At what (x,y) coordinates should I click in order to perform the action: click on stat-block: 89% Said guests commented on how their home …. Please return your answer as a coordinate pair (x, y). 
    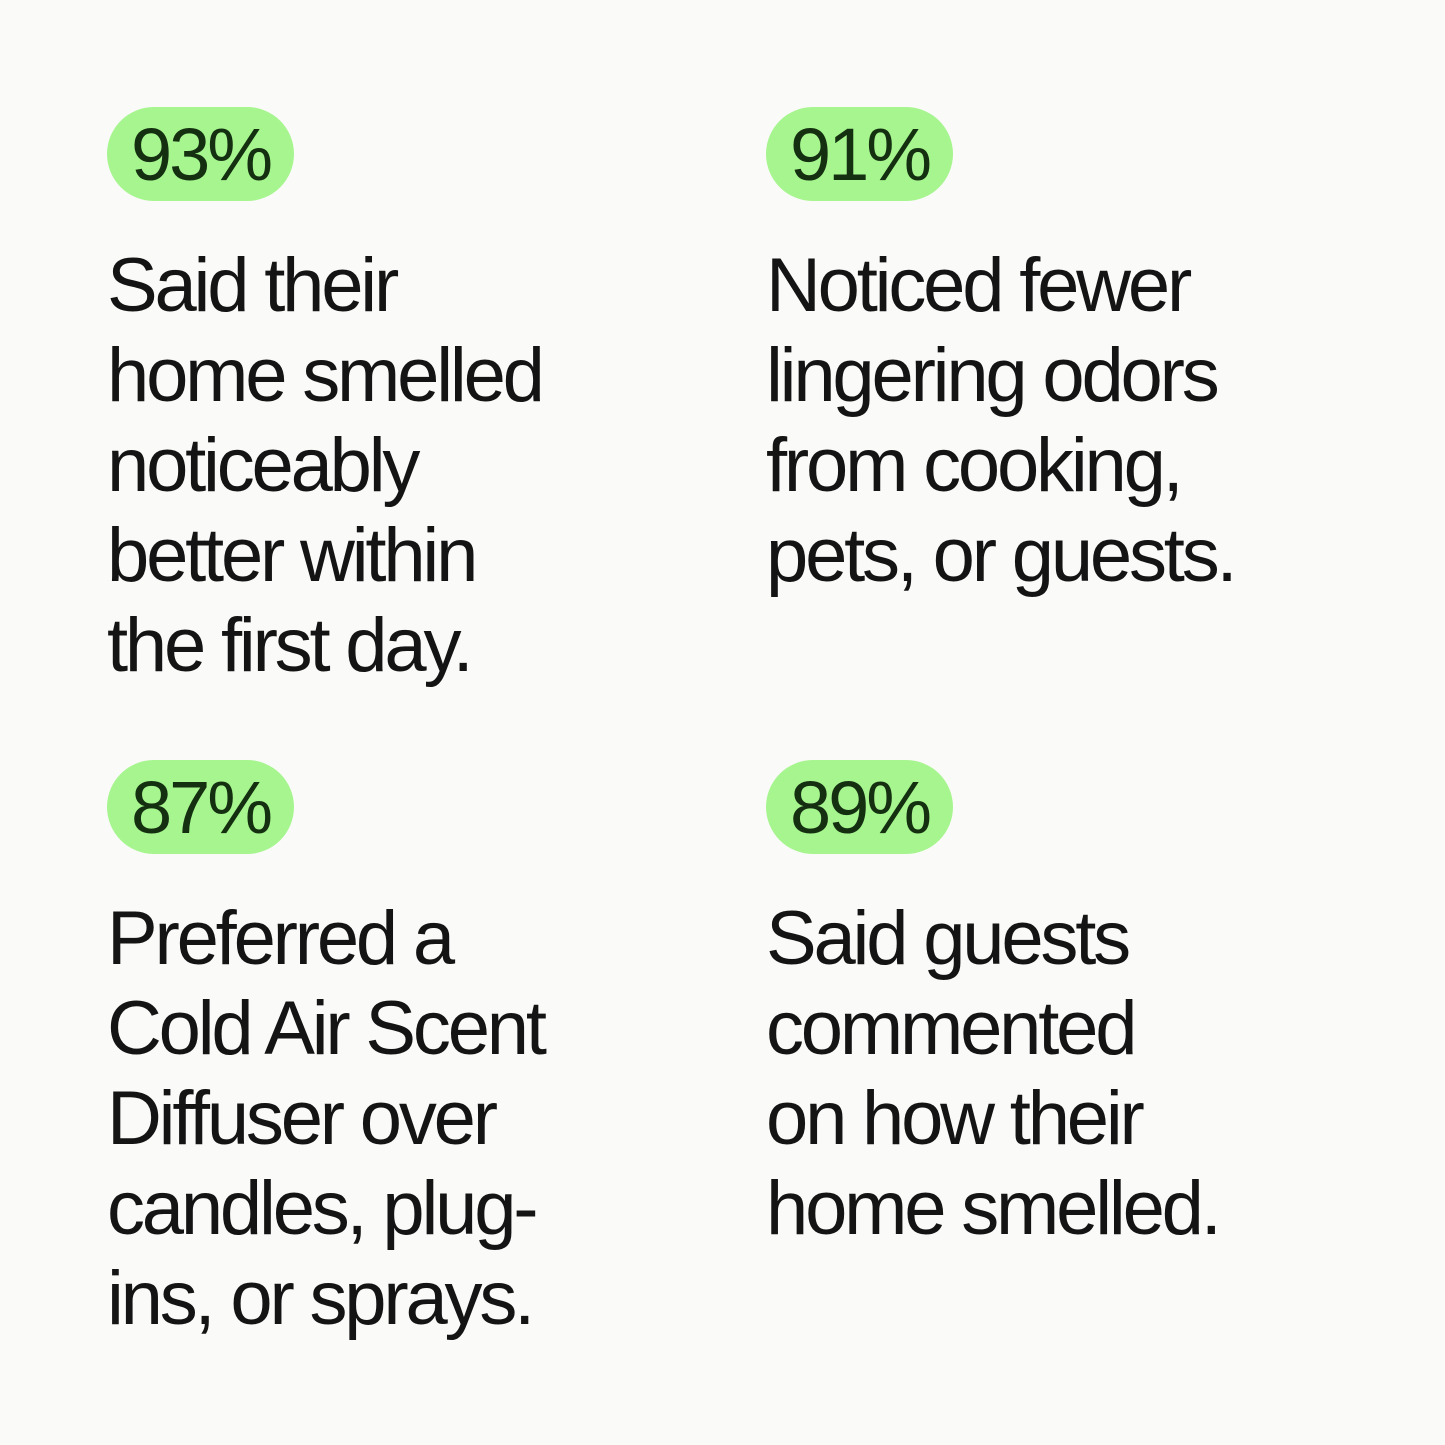
    Looking at the image, I should click on (1076, 1007).